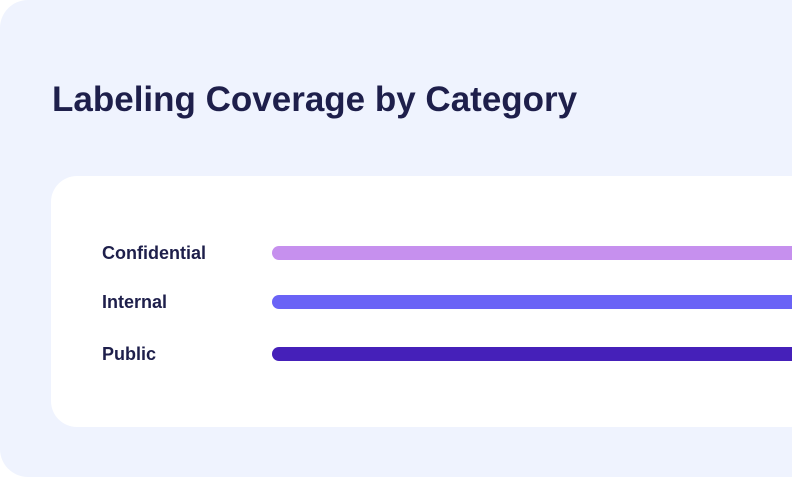 The height and width of the screenshot is (478, 792). I want to click on category-label-internal: Internal, so click(135, 302).